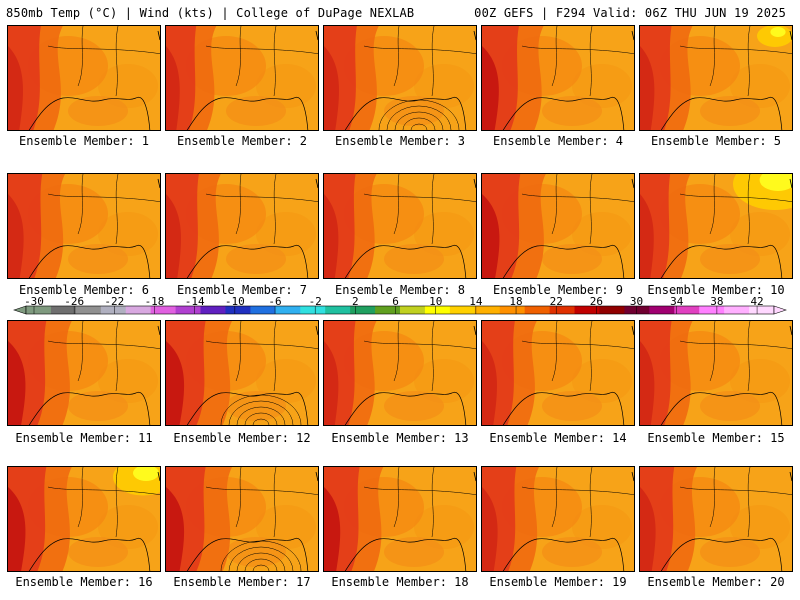 Image resolution: width=800 pixels, height=600 pixels. Describe the element at coordinates (556, 301) in the screenshot. I see `colorbar-tick-label: 22` at that location.